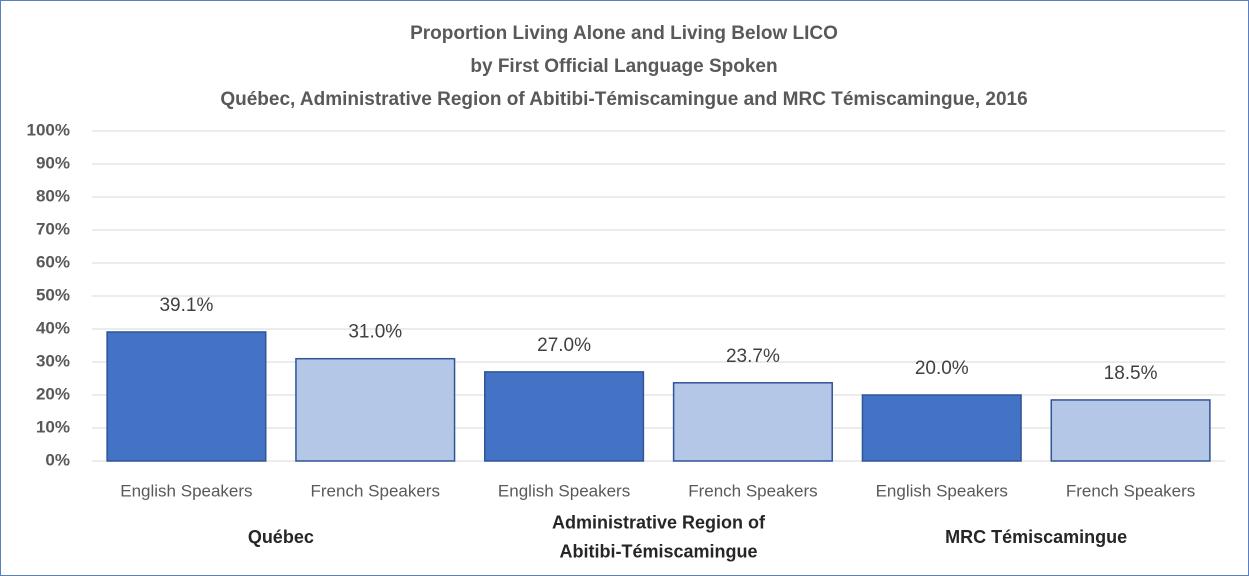 Image resolution: width=1249 pixels, height=576 pixels. What do you see at coordinates (659, 522) in the screenshot?
I see `group-label: Administrative Region of` at bounding box center [659, 522].